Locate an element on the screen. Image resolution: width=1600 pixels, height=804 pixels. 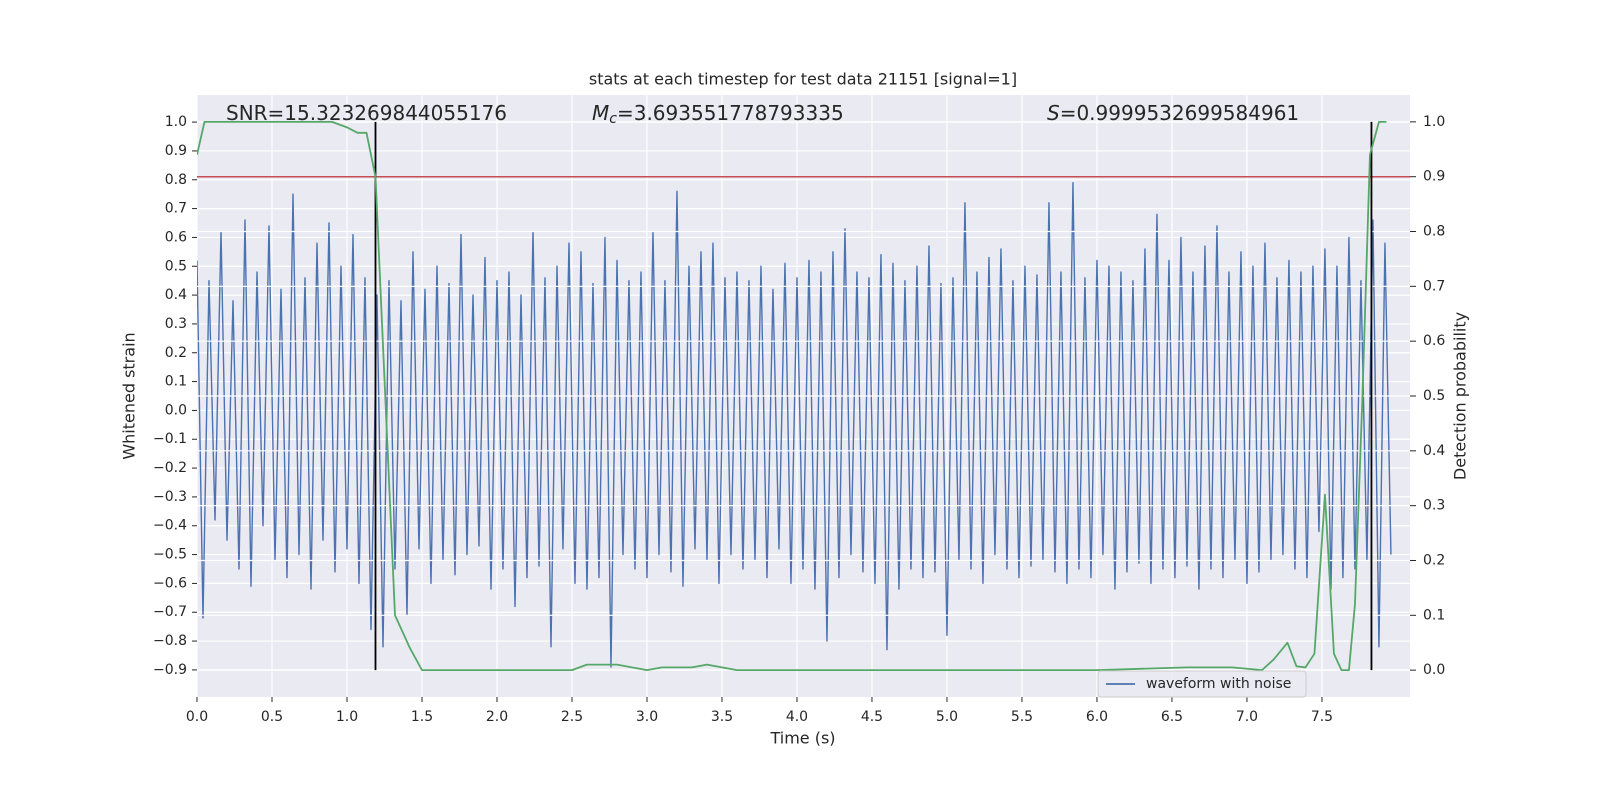
legend-label: waveform with noise is located at coordinates (1218, 684).